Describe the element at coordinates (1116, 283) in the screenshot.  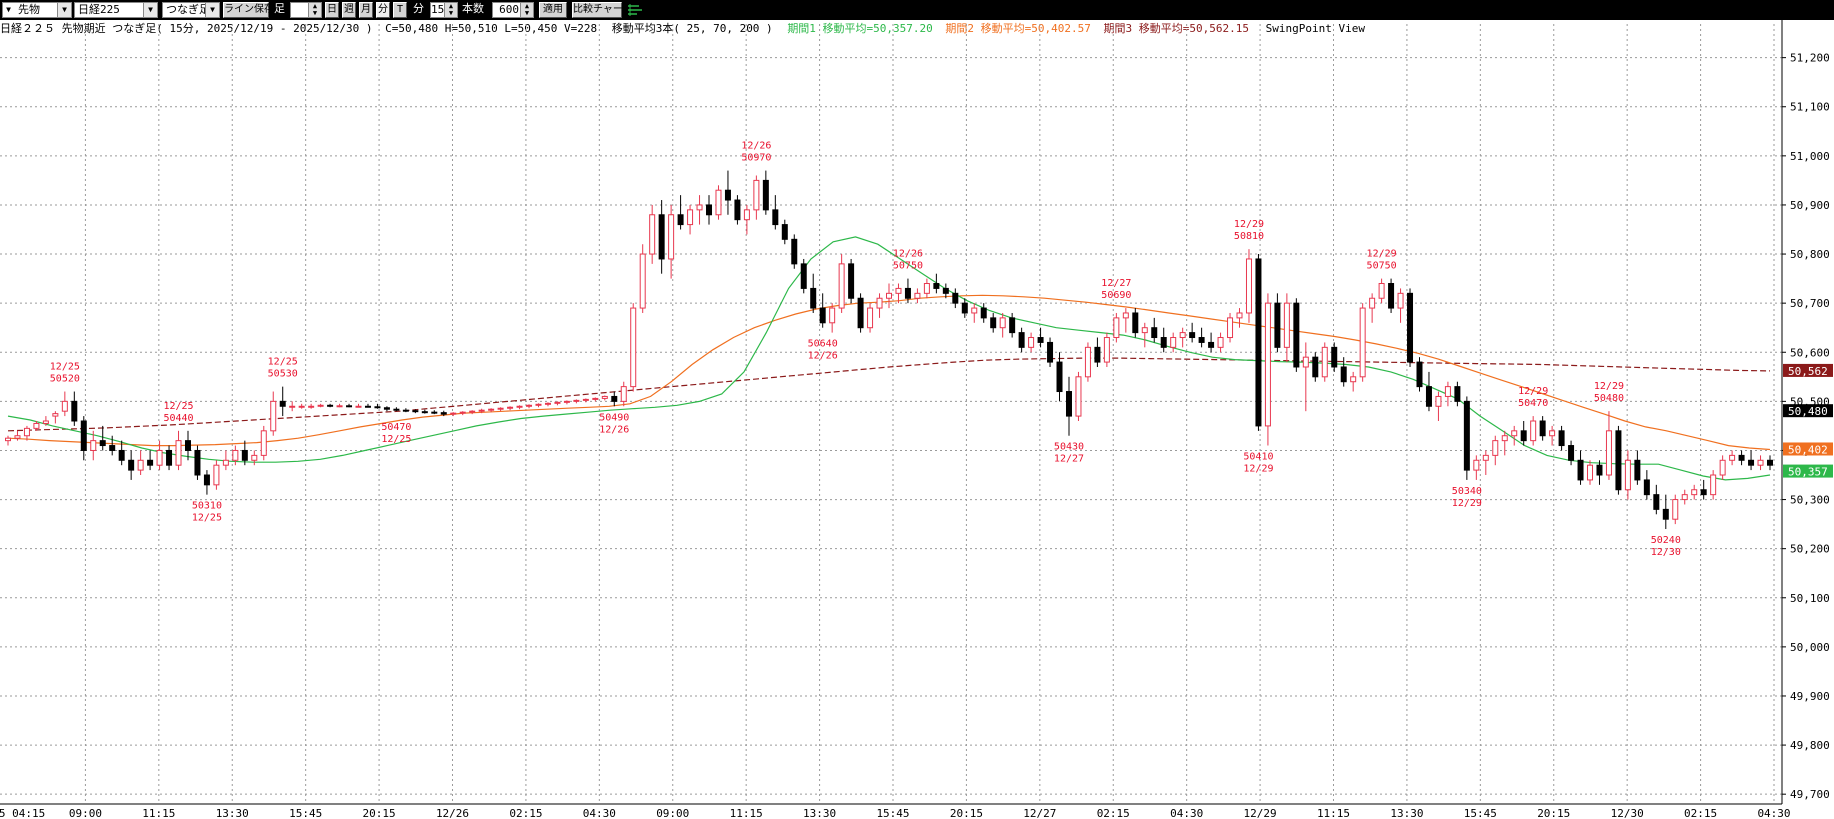
I see `swing-date: 12/27` at that location.